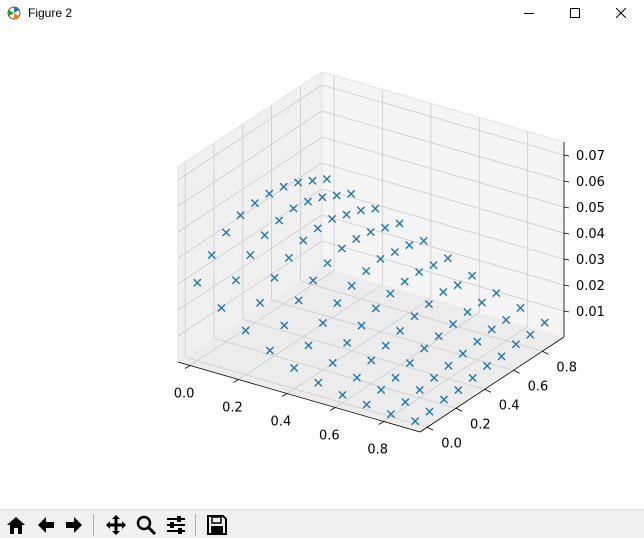 Image resolution: width=644 pixels, height=538 pixels. What do you see at coordinates (46, 525) in the screenshot?
I see `back-button` at bounding box center [46, 525].